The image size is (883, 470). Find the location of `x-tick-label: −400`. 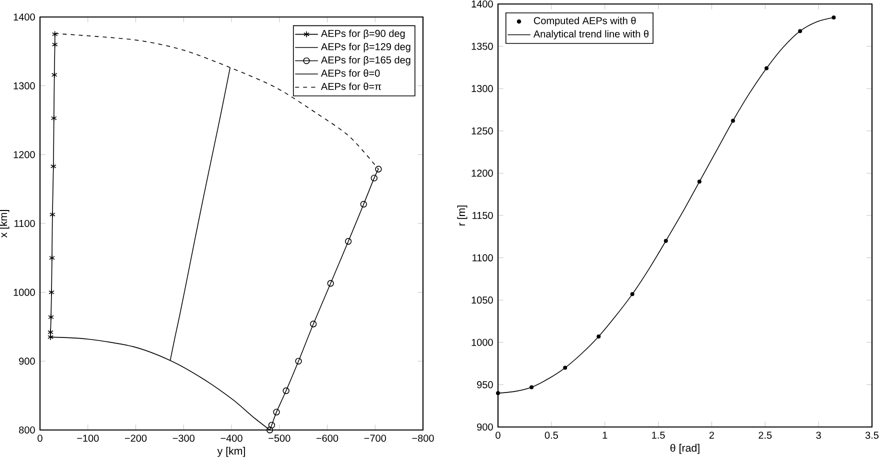

x-tick-label: −400 is located at coordinates (231, 438).